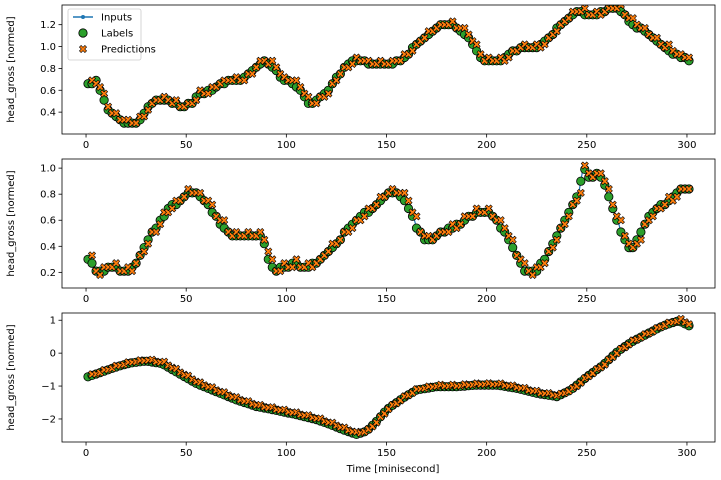 The width and height of the screenshot is (721, 480). Describe the element at coordinates (48, 169) in the screenshot. I see `y-tick-label: 1.0` at that location.